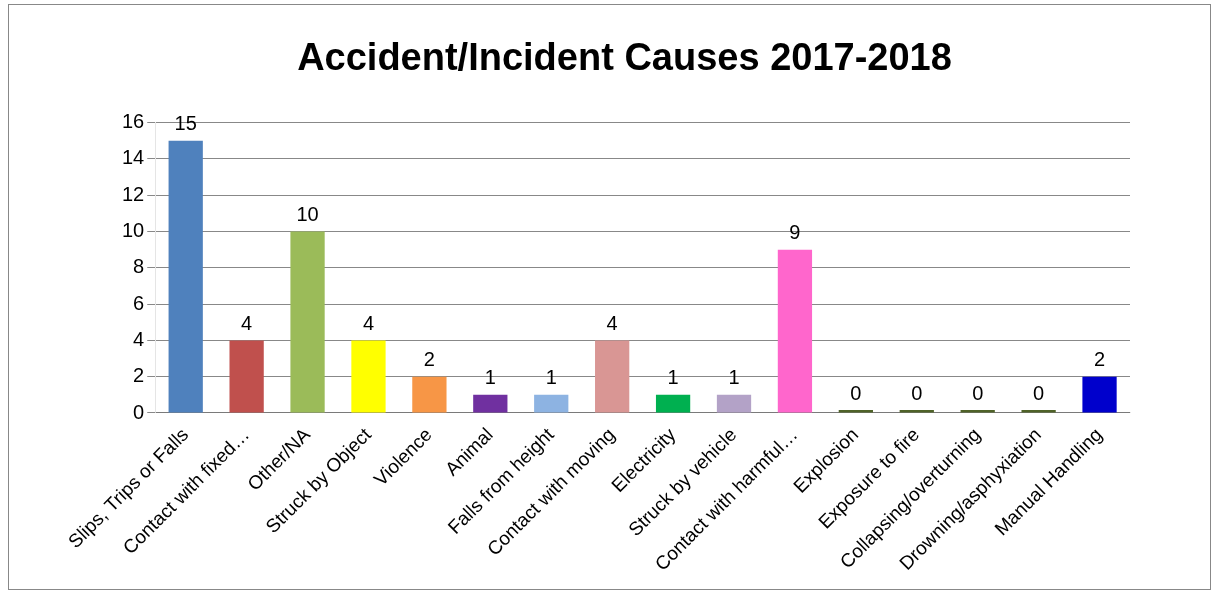 This screenshot has height=594, width=1213. Describe the element at coordinates (133, 230) in the screenshot. I see `y-tick-label: 10` at that location.